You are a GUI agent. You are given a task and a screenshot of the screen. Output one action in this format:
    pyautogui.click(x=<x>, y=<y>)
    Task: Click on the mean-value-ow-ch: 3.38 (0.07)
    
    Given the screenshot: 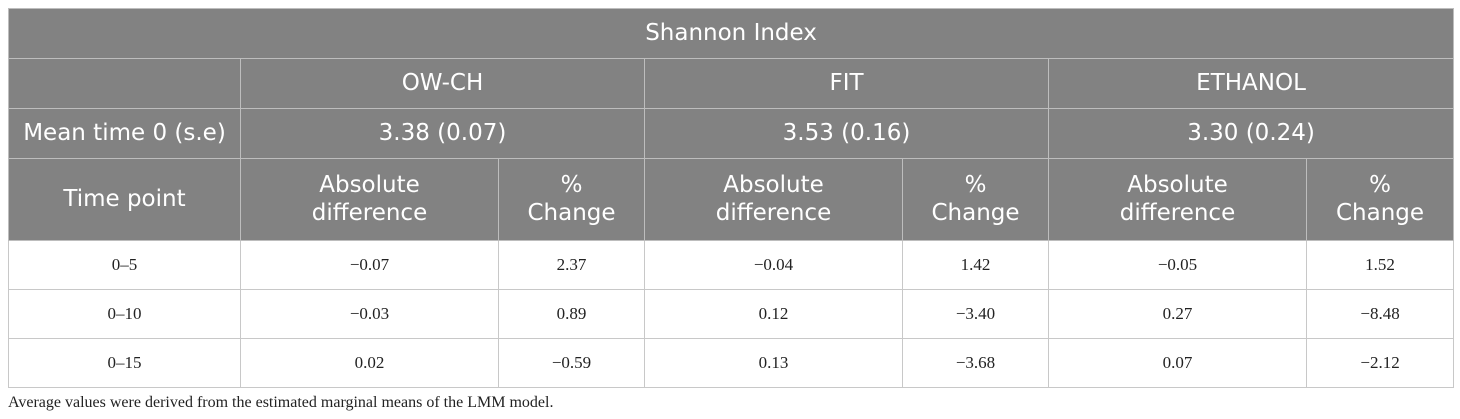 What is the action you would take?
    pyautogui.click(x=442, y=133)
    